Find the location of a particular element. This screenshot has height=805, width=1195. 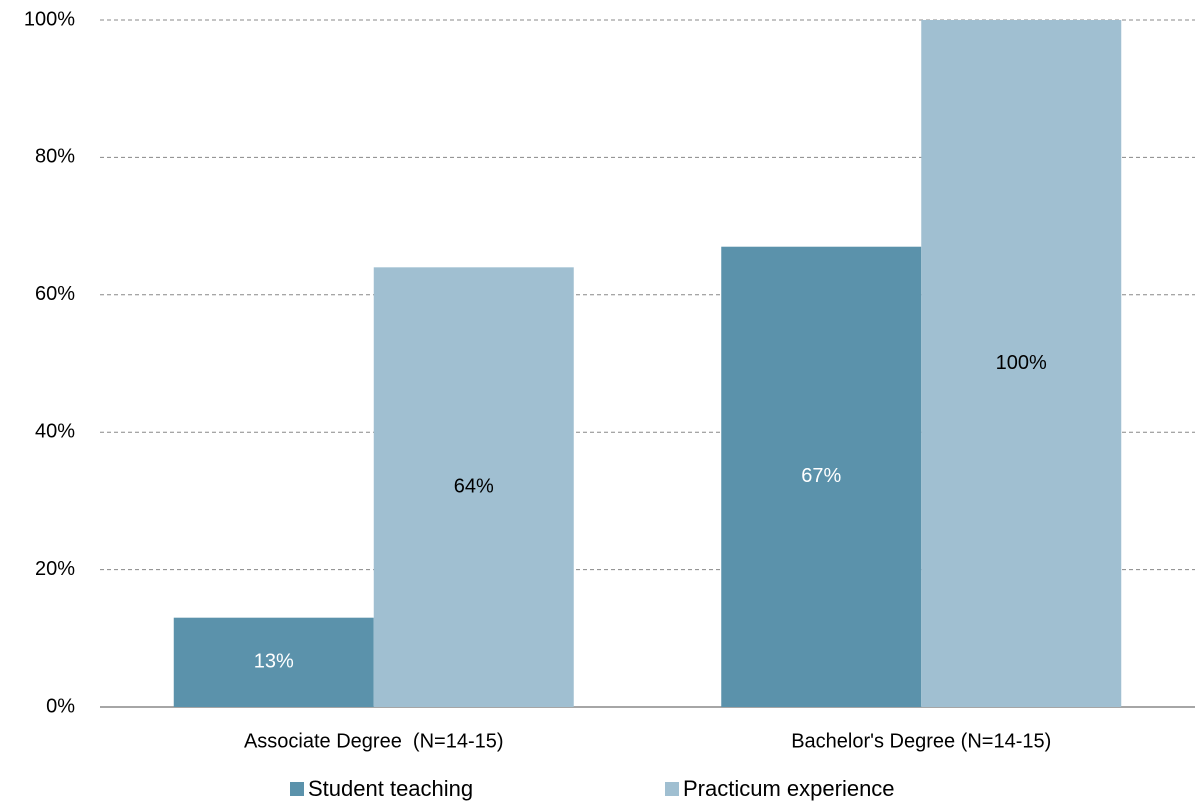

y-tick-label: 0% is located at coordinates (60, 706).